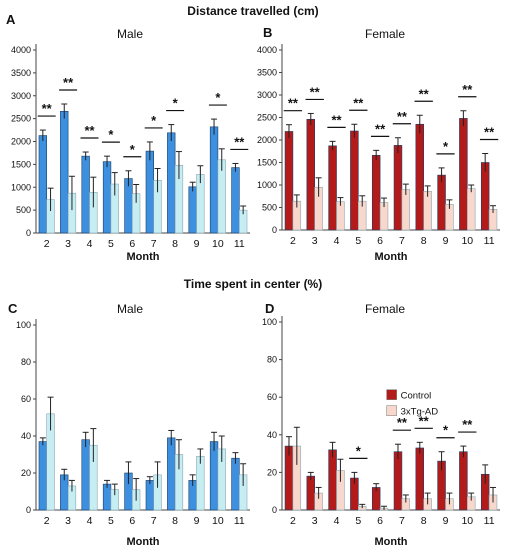 The image size is (506, 550). Describe the element at coordinates (391, 542) in the screenshot. I see `x-axis-label: Month` at that location.